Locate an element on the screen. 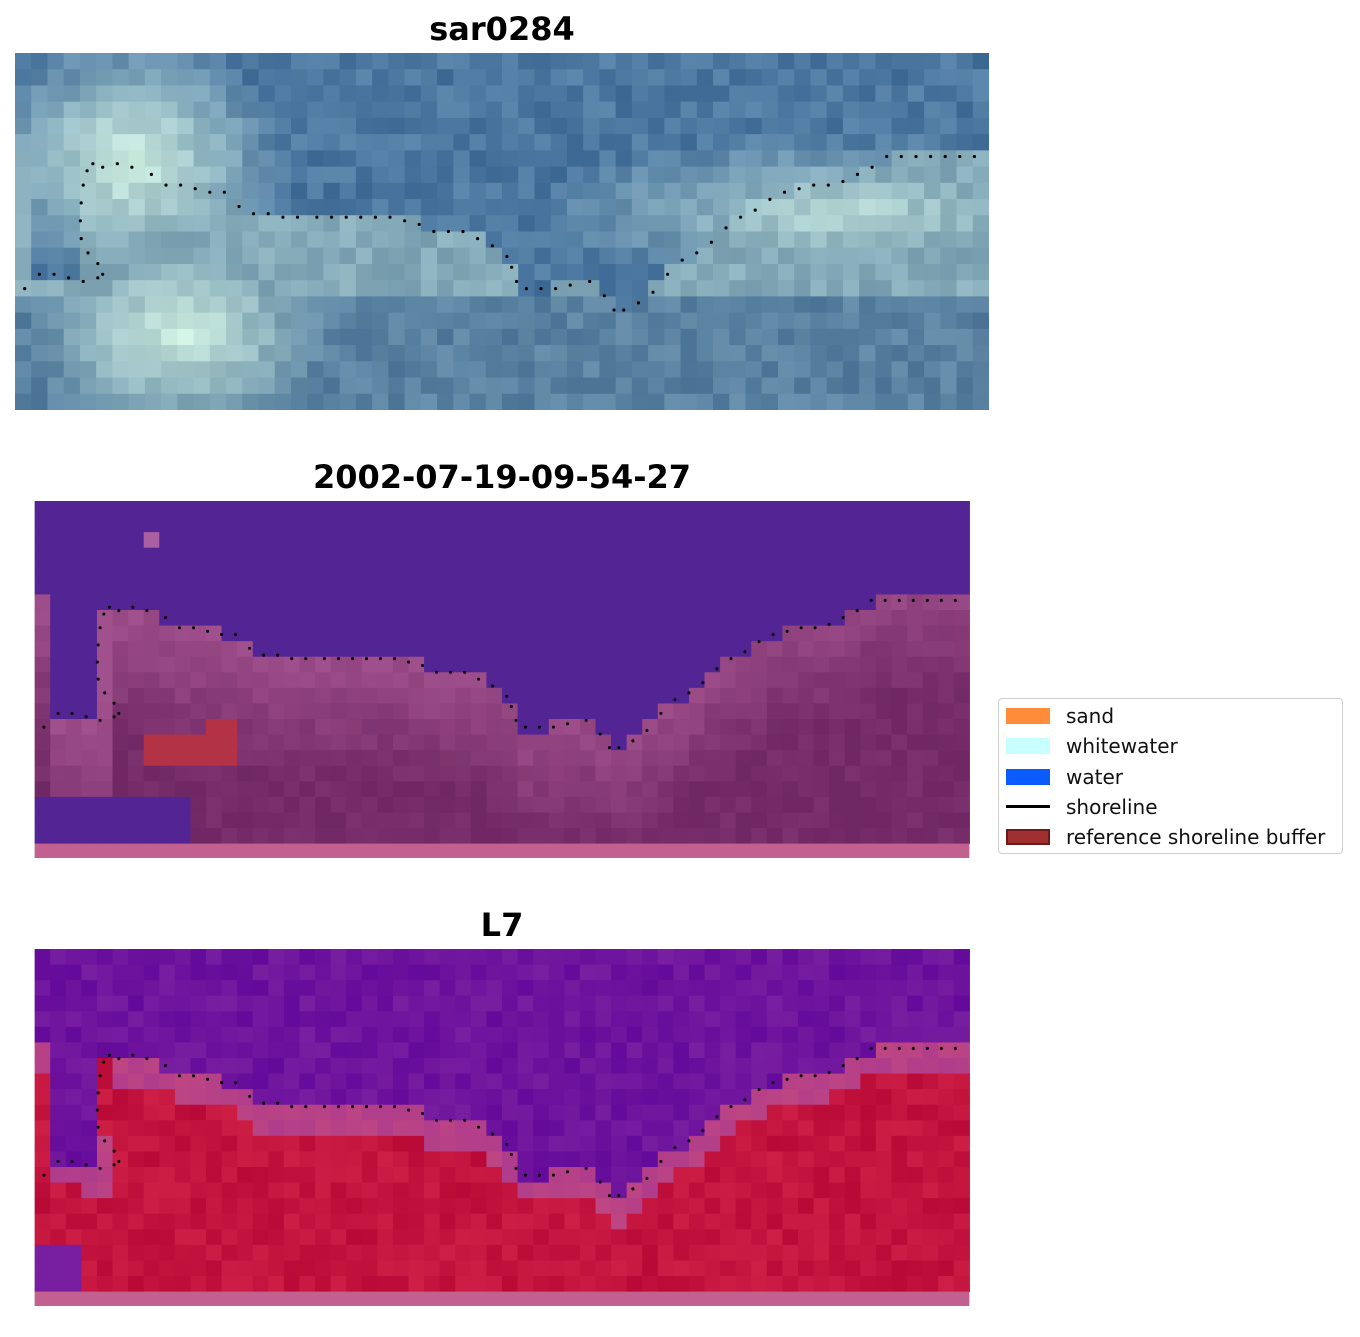 Image resolution: width=1360 pixels, height=1337 pixels. legend-label-water: water is located at coordinates (1094, 777).